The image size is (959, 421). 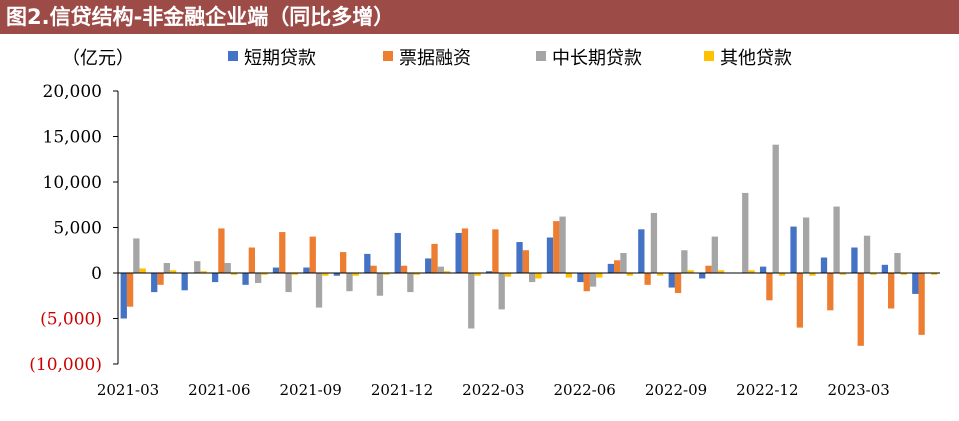 What do you see at coordinates (71, 320) in the screenshot?
I see `y-tick-label: (5,000)` at bounding box center [71, 320].